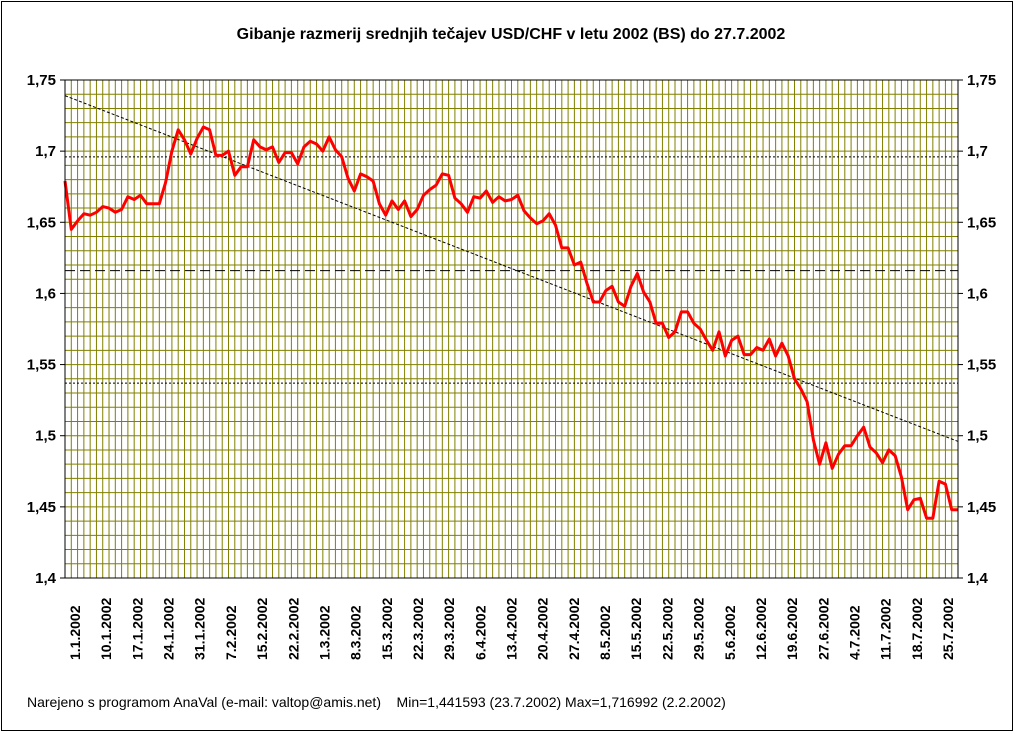 This screenshot has height=734, width=1016. What do you see at coordinates (356, 632) in the screenshot?
I see `x-tick-label: 8.3.2002` at bounding box center [356, 632].